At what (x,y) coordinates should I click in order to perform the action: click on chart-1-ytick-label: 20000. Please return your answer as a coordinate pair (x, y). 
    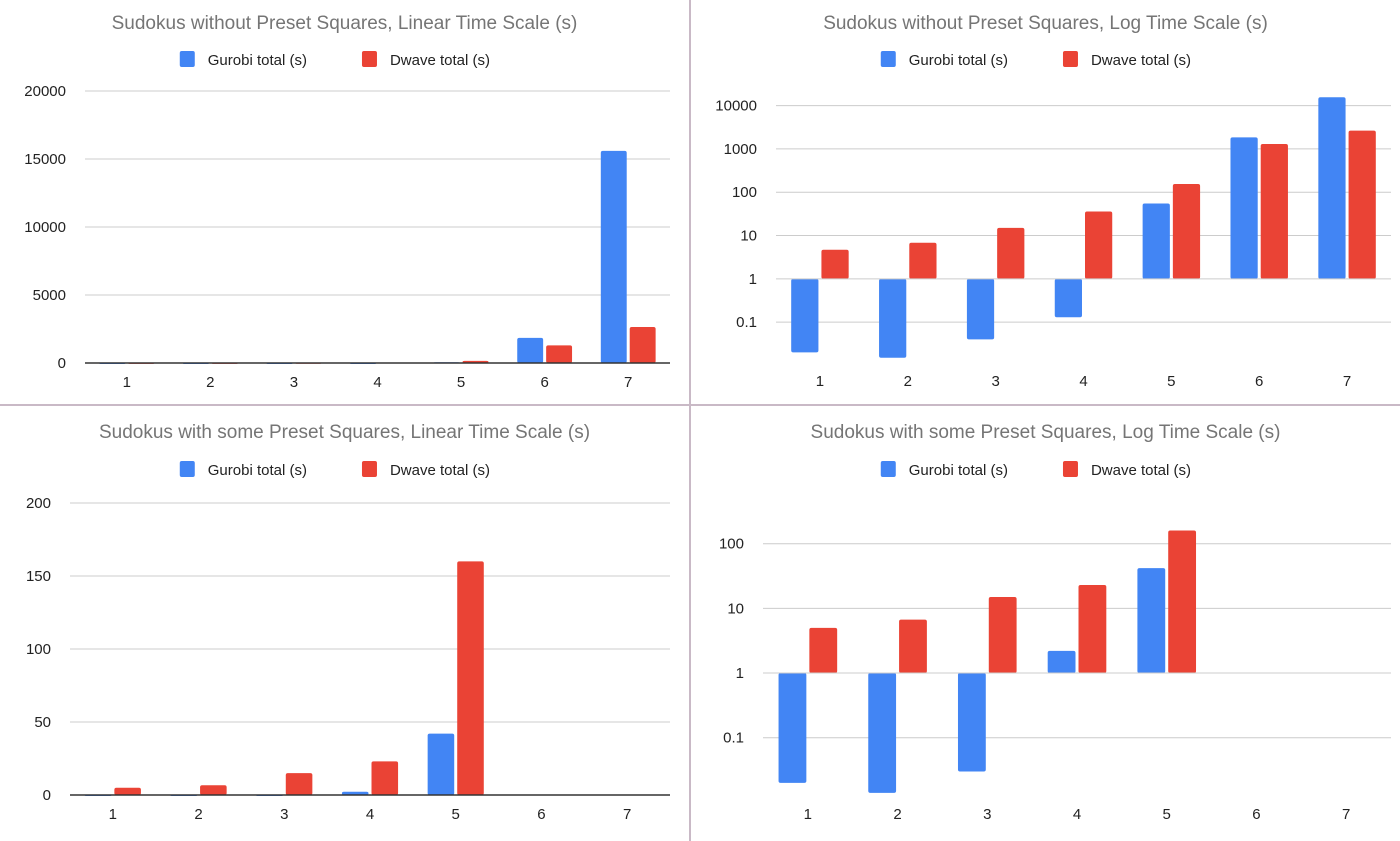
    Looking at the image, I should click on (45, 91).